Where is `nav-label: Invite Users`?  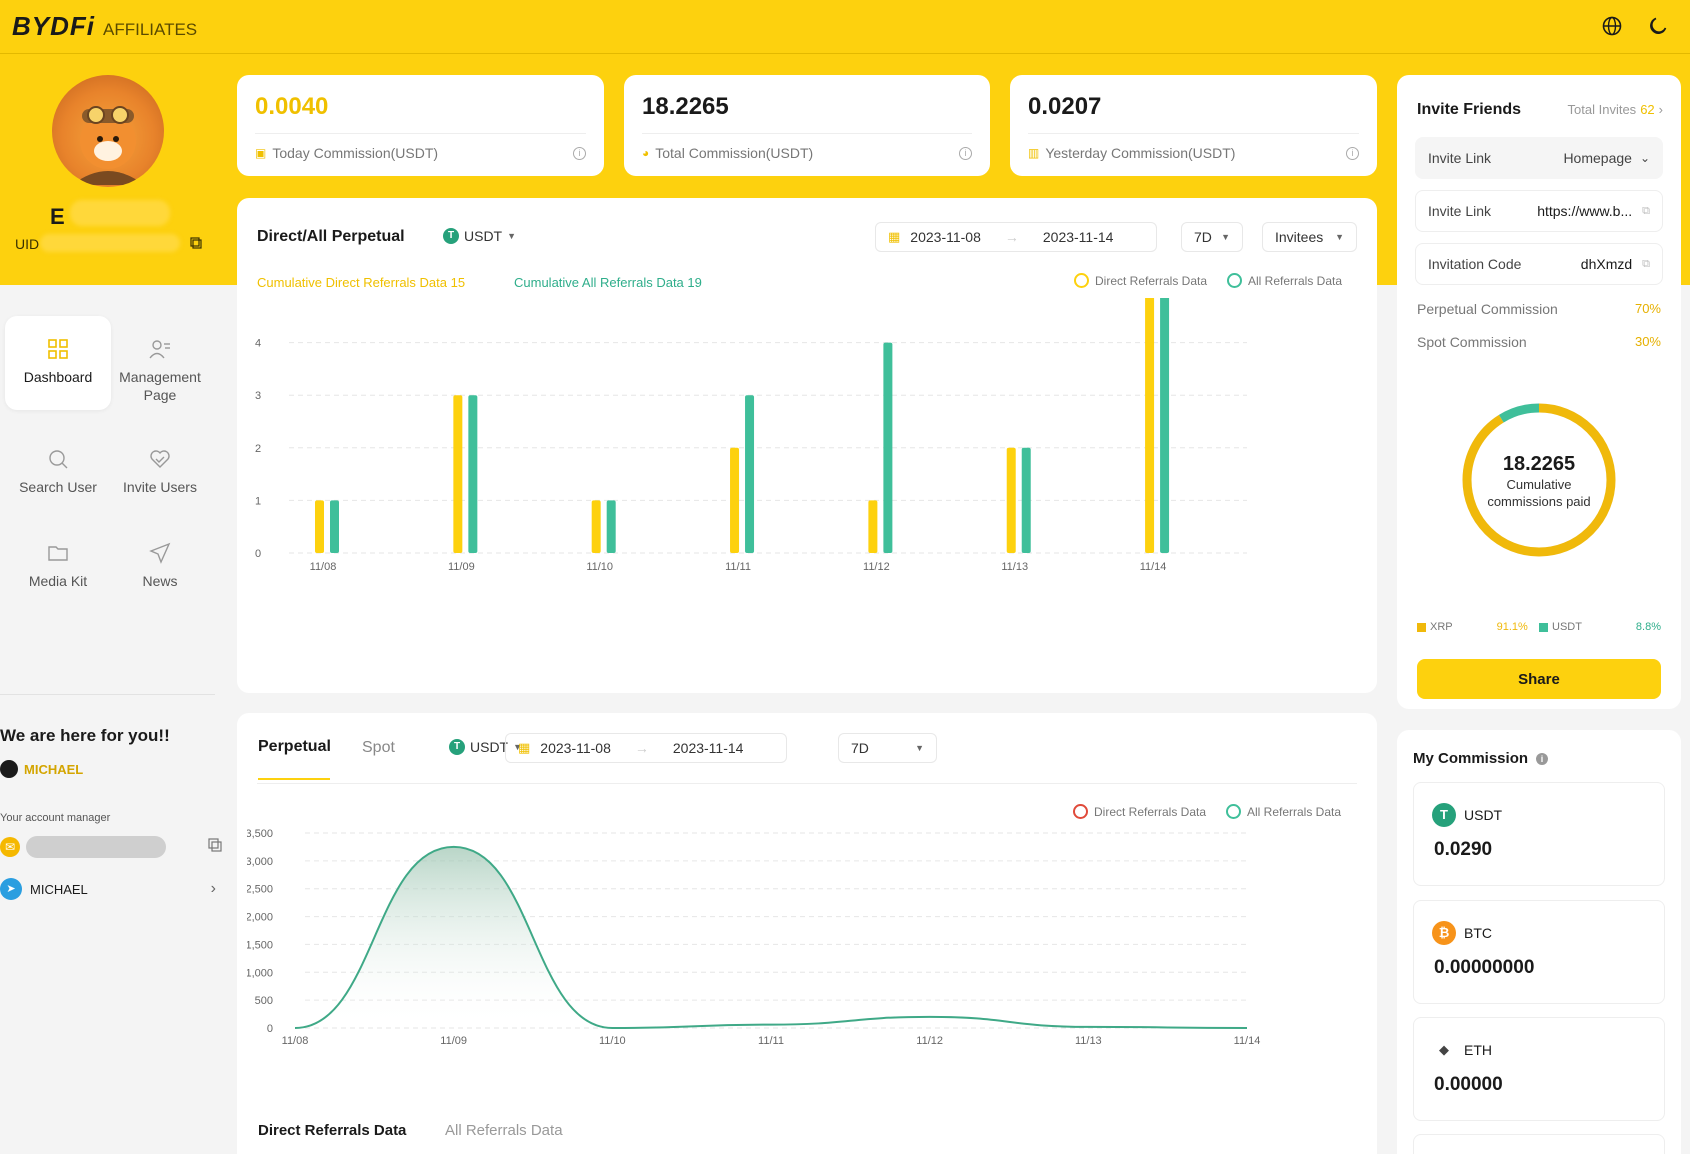
nav-label: Invite Users is located at coordinates (160, 487).